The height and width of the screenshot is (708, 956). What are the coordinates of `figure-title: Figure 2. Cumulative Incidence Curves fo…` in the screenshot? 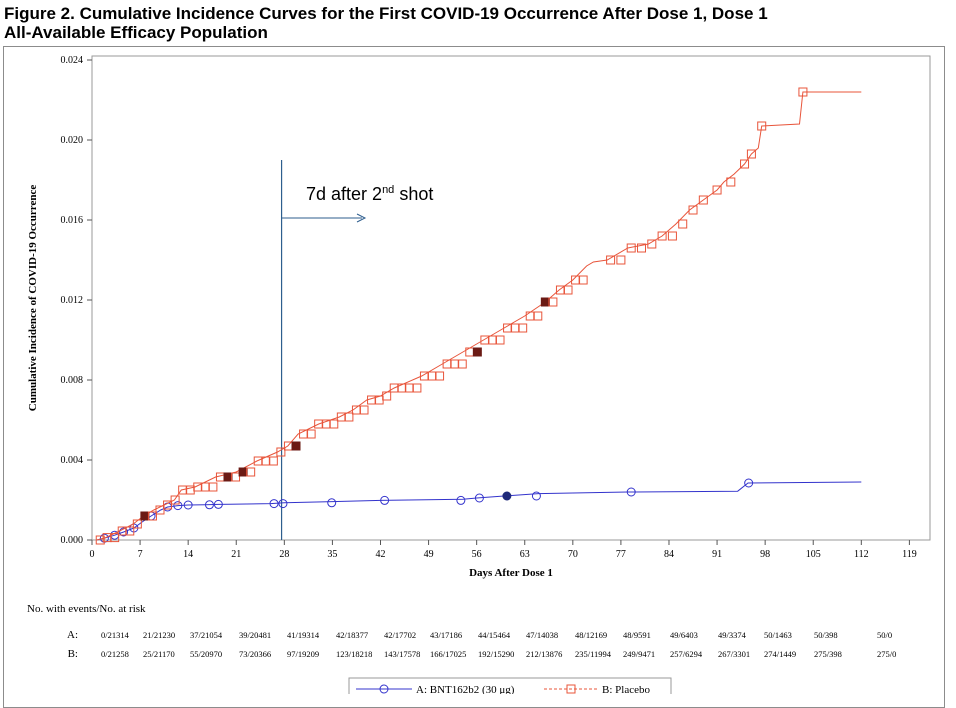 It's located at (386, 23).